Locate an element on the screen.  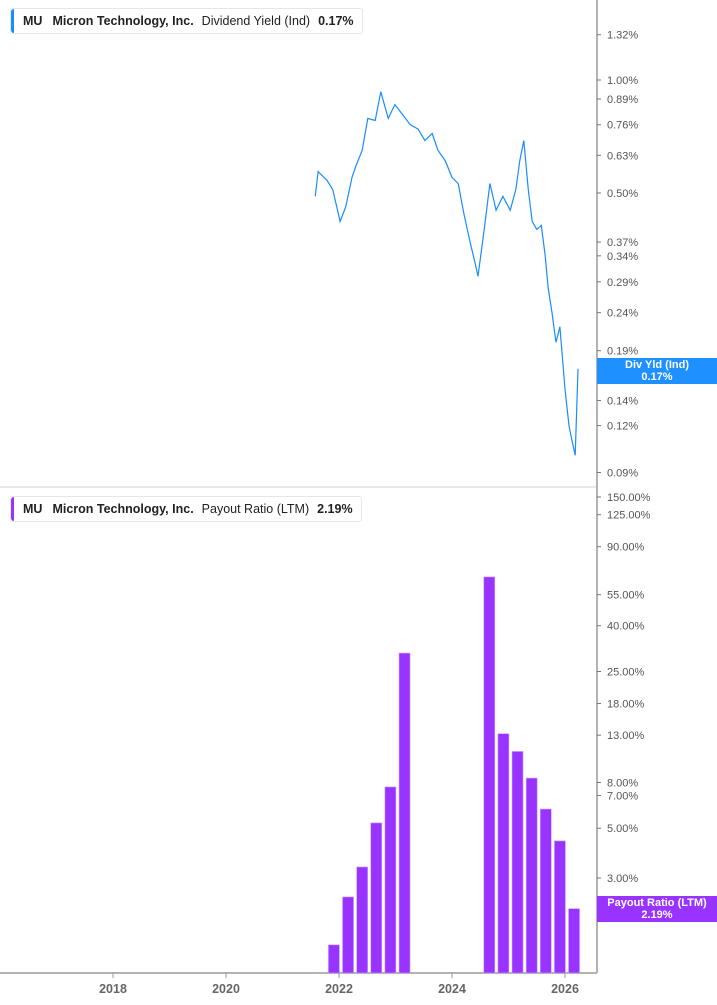
y-tick-label: 0.37% is located at coordinates (622, 243).